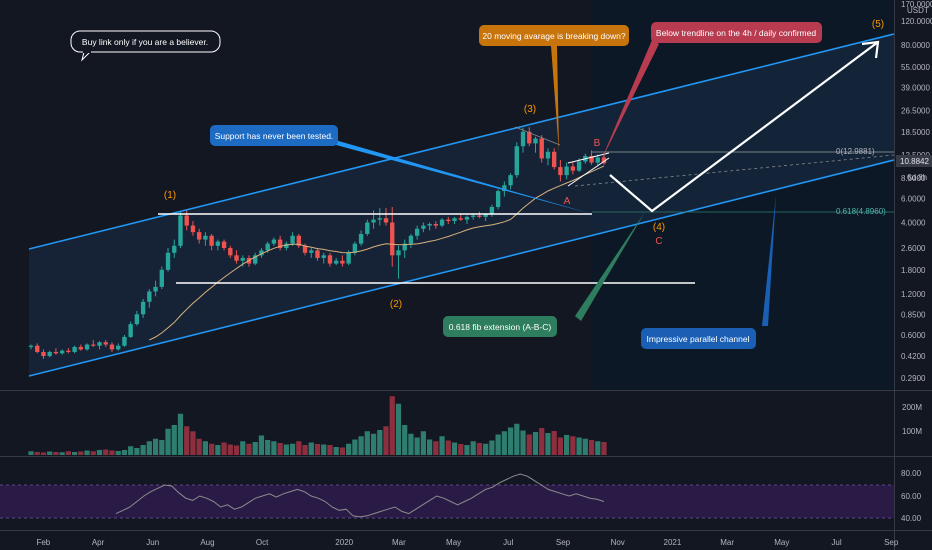  Describe the element at coordinates (915, 110) in the screenshot. I see `price-axis-tick: 26.5000` at that location.